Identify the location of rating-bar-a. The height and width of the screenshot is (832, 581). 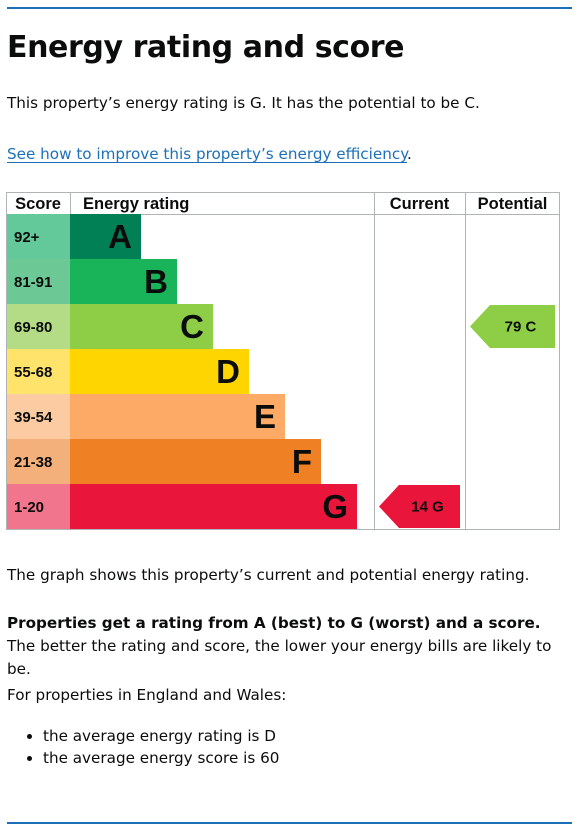
(105, 236).